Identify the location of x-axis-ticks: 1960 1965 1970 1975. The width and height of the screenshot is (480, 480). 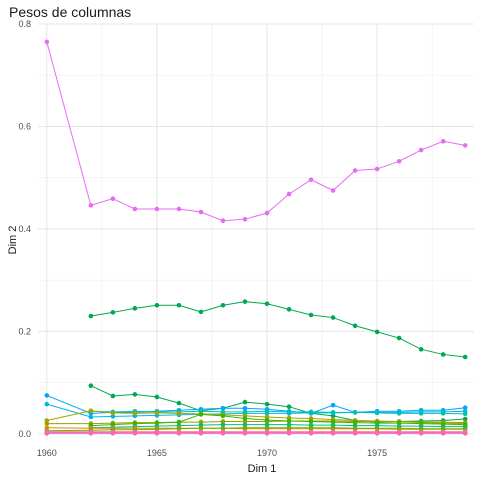
(212, 453).